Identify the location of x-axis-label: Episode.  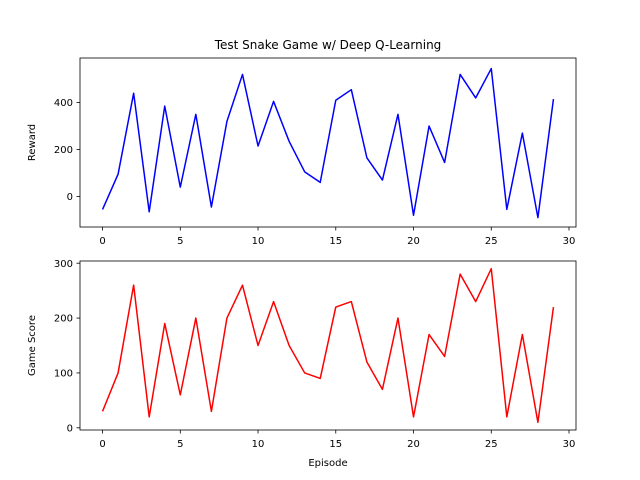
(327, 463).